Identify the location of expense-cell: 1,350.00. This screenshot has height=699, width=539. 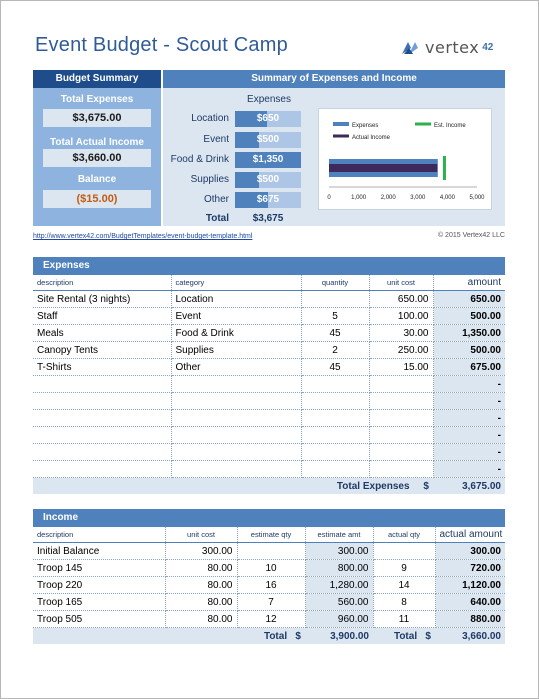
(469, 333).